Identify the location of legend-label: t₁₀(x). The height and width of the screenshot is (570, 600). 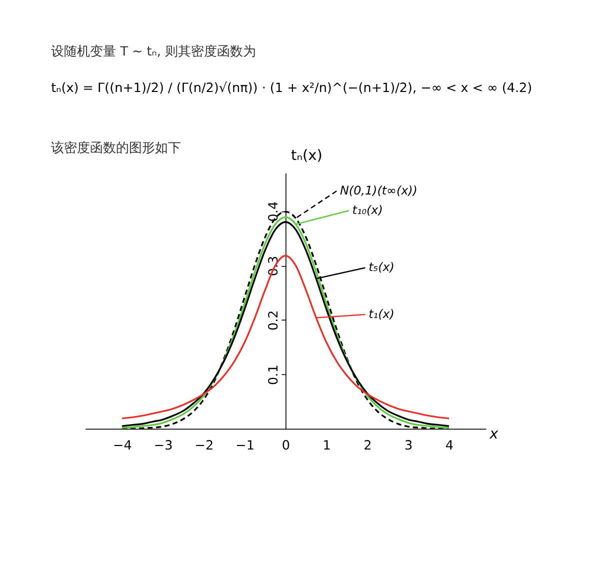
(367, 210).